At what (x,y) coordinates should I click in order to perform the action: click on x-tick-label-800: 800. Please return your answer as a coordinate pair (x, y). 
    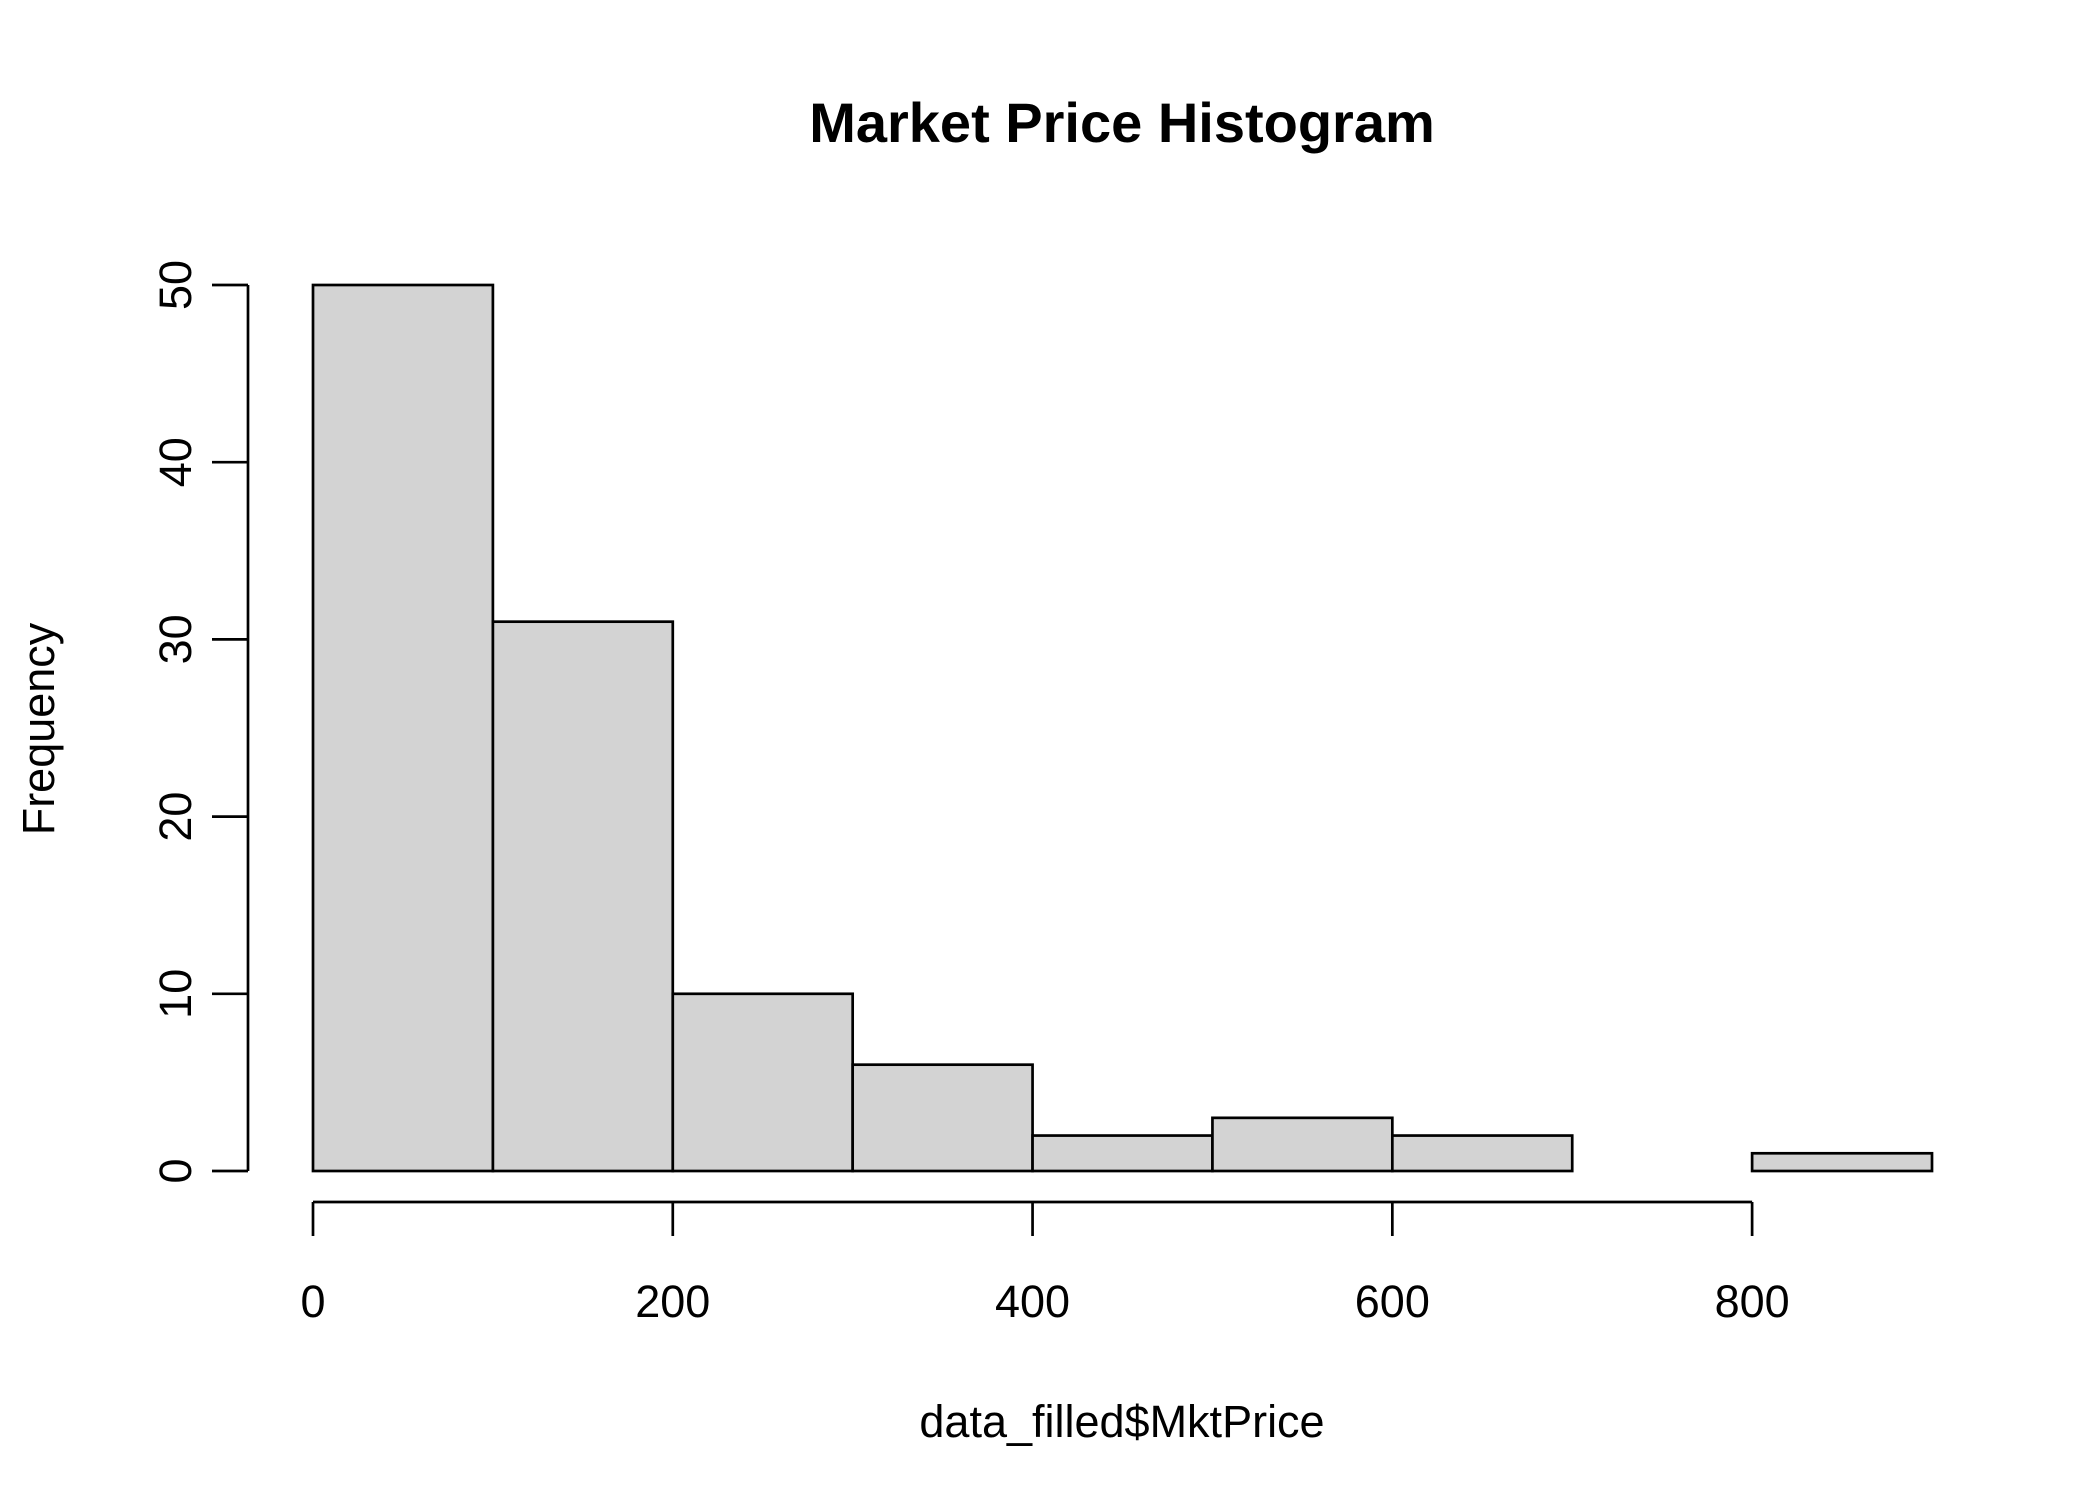
    Looking at the image, I should click on (1752, 1301).